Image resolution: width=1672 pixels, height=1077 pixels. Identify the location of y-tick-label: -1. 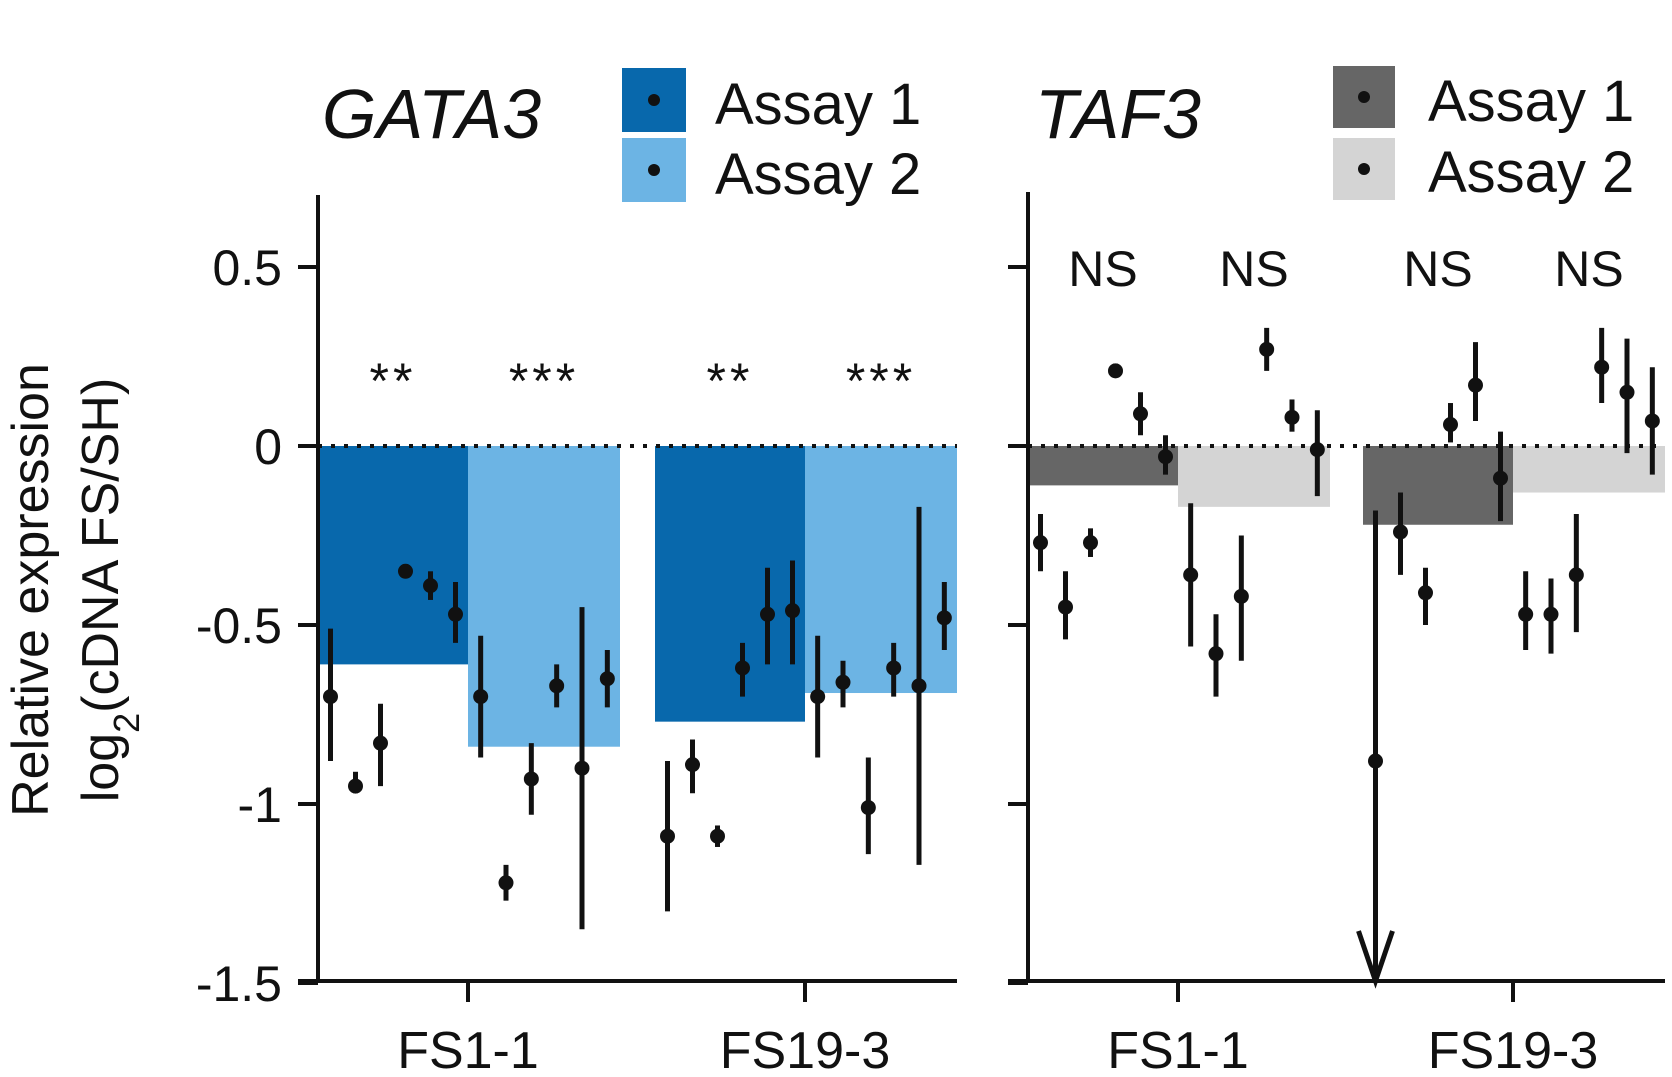
(260, 805).